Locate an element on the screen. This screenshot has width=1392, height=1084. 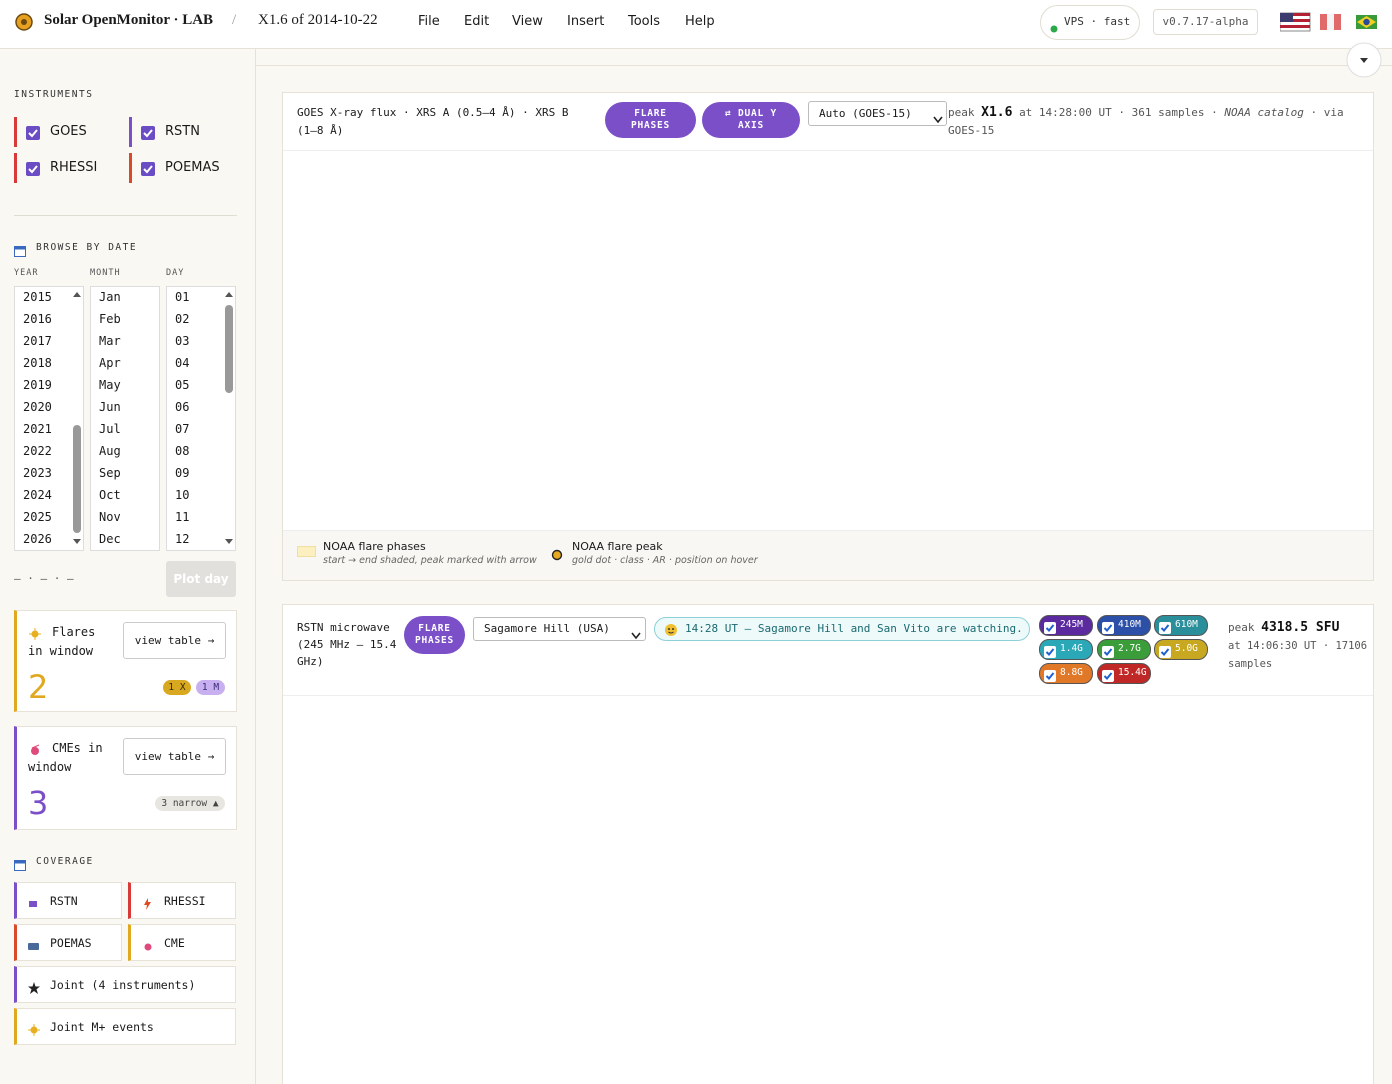
list-option: 2015 is located at coordinates (37, 297).